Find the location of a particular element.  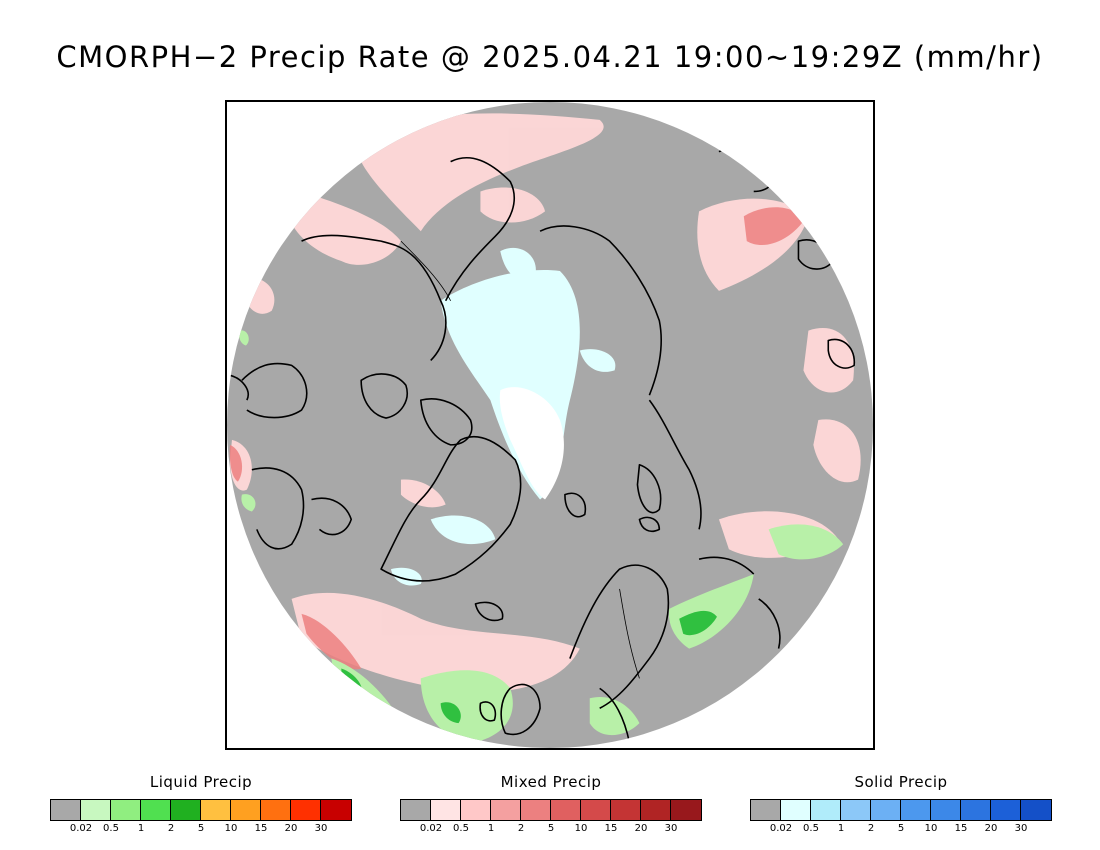

legend-mixed: Mixed Precip 0.02 0.5 1 2 5 10 15 20 30 is located at coordinates (551, 805).